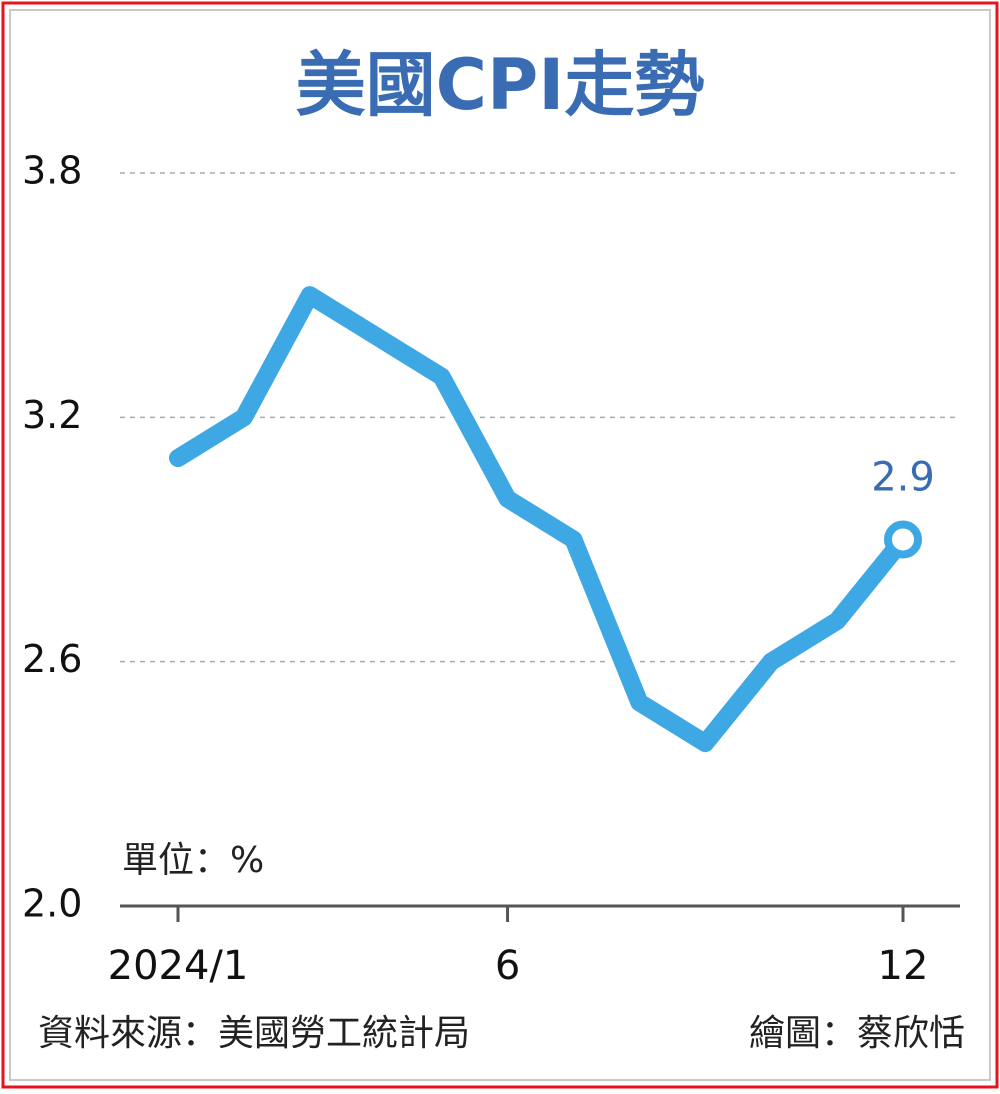  Describe the element at coordinates (52, 904) in the screenshot. I see `y-tick-label: 2.0` at that location.